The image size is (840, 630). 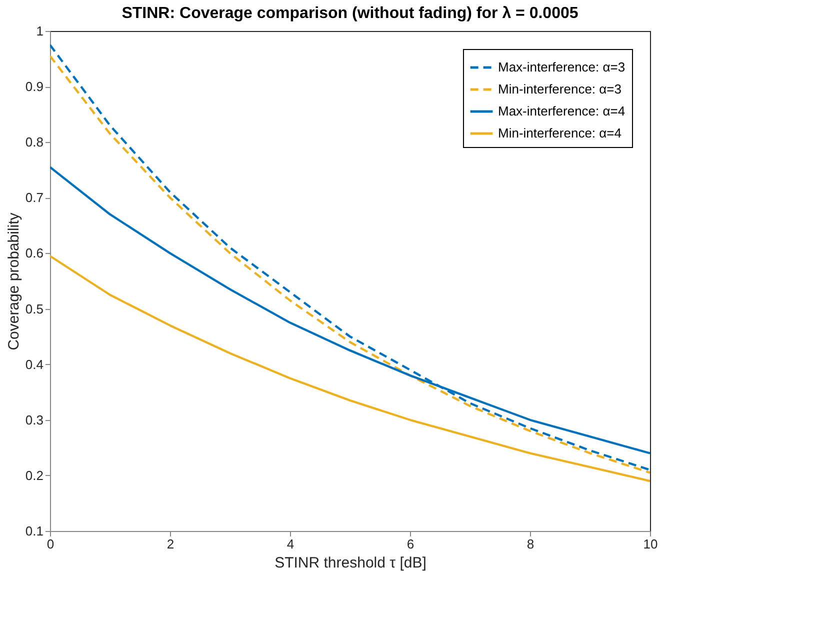 I want to click on legend-label: Max-interference: α=4, so click(x=562, y=111).